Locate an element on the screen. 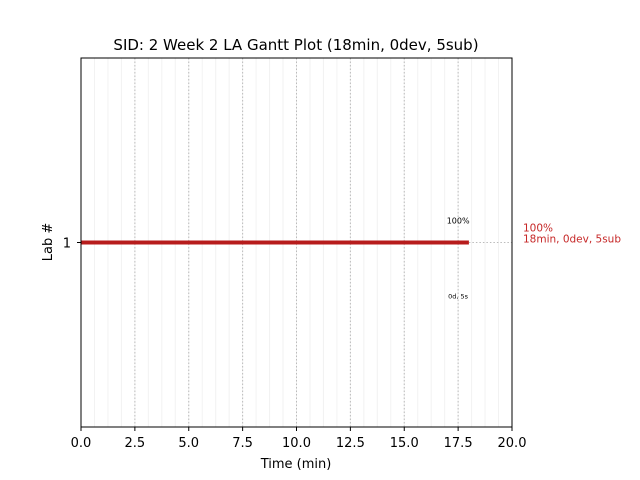 This screenshot has width=640, height=480. x-tick-label: 7.5 is located at coordinates (242, 443).